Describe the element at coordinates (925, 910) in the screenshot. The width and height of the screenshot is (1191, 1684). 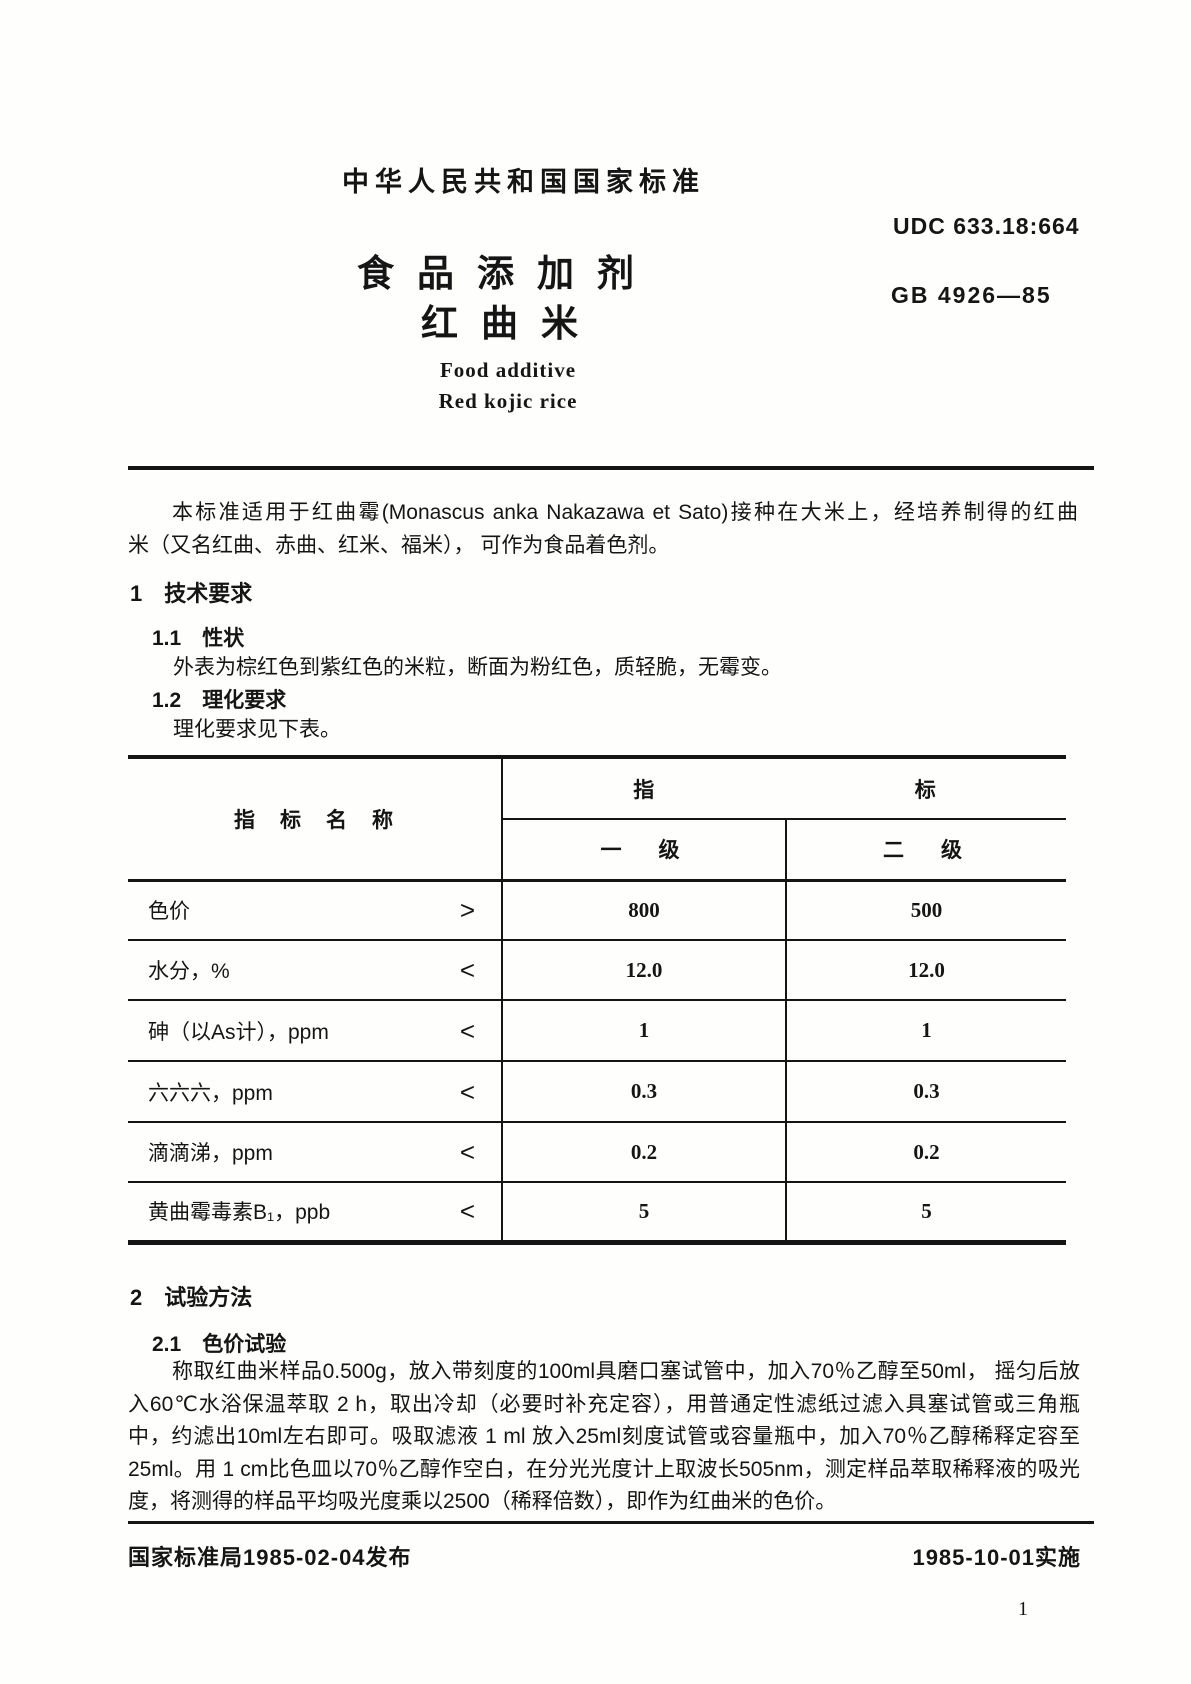
I see `grade2-value: 500` at that location.